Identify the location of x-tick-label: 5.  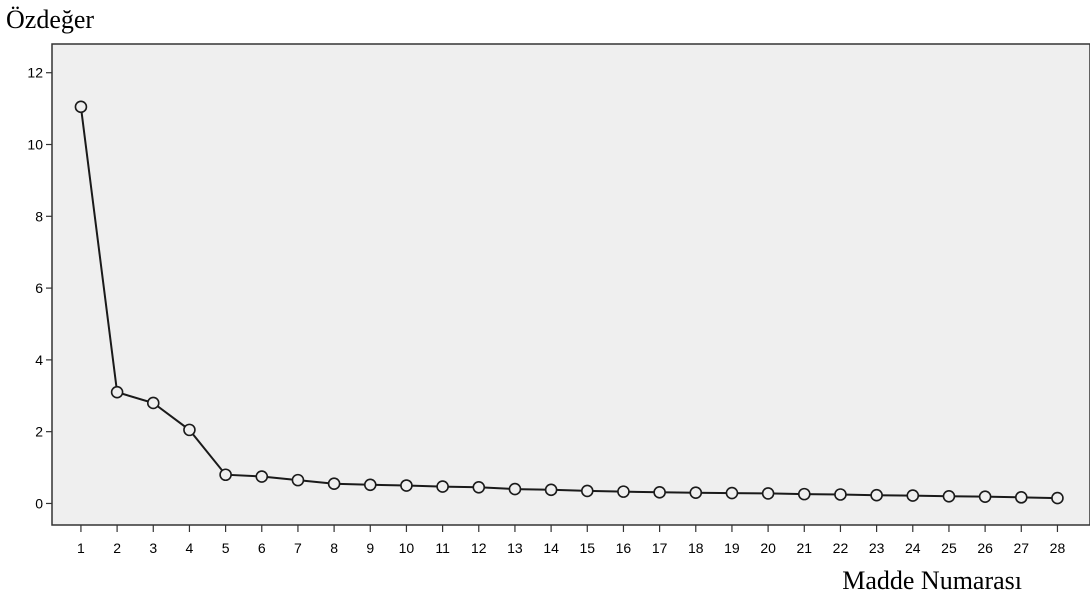
(226, 548).